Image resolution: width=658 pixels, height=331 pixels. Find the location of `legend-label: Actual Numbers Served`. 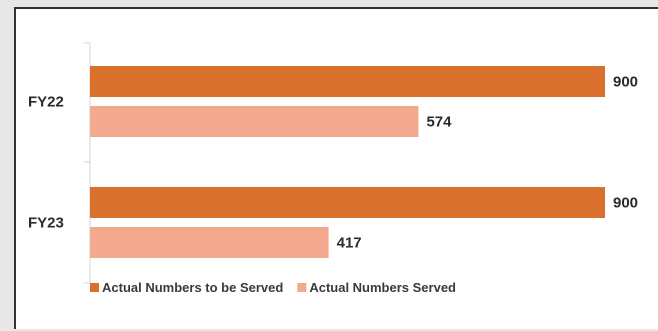

legend-label: Actual Numbers Served is located at coordinates (382, 287).